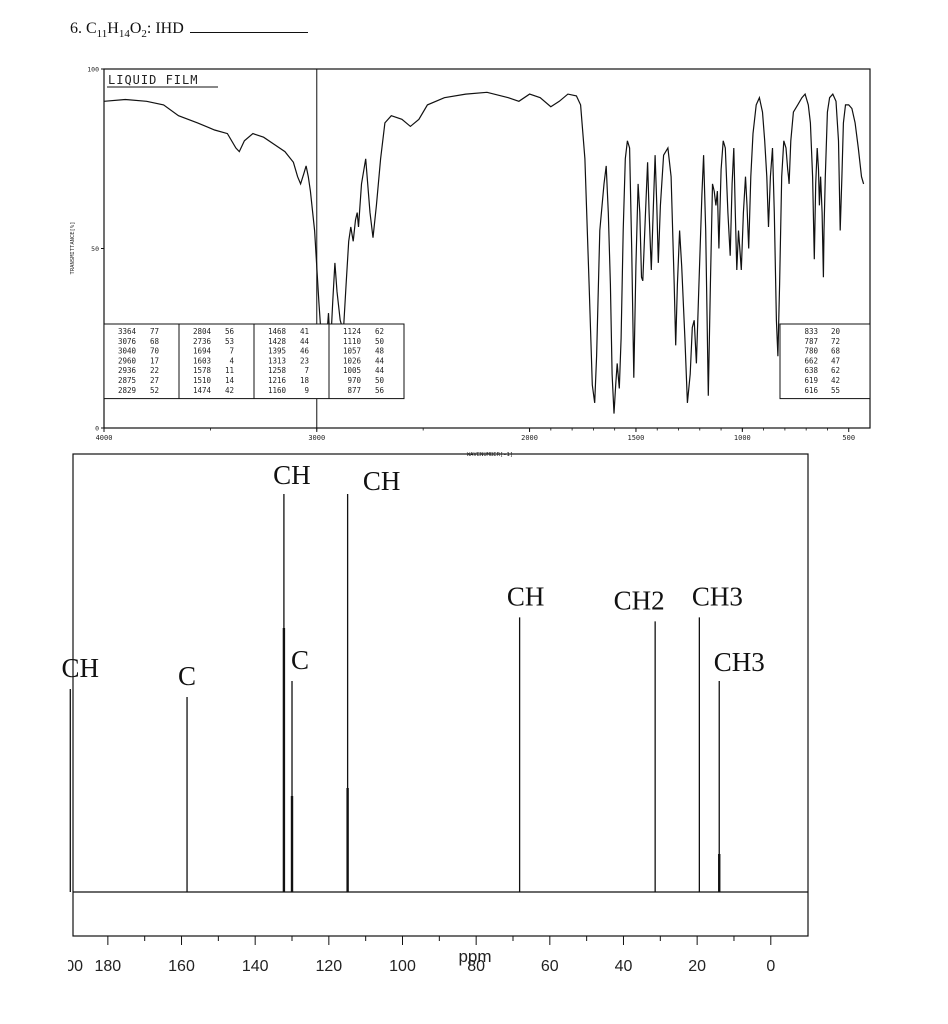 The width and height of the screenshot is (948, 1024). I want to click on ir-y-tick-label: 50, so click(95, 249).